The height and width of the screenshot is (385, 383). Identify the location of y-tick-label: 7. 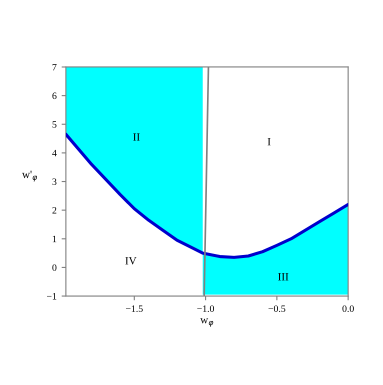
(54, 67).